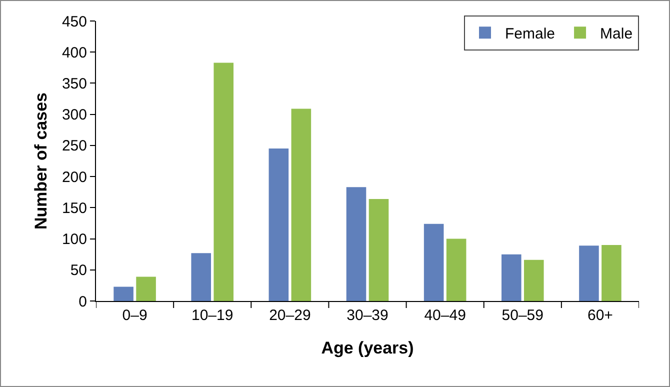  Describe the element at coordinates (523, 315) in the screenshot. I see `x-tick-label: 50–59` at that location.